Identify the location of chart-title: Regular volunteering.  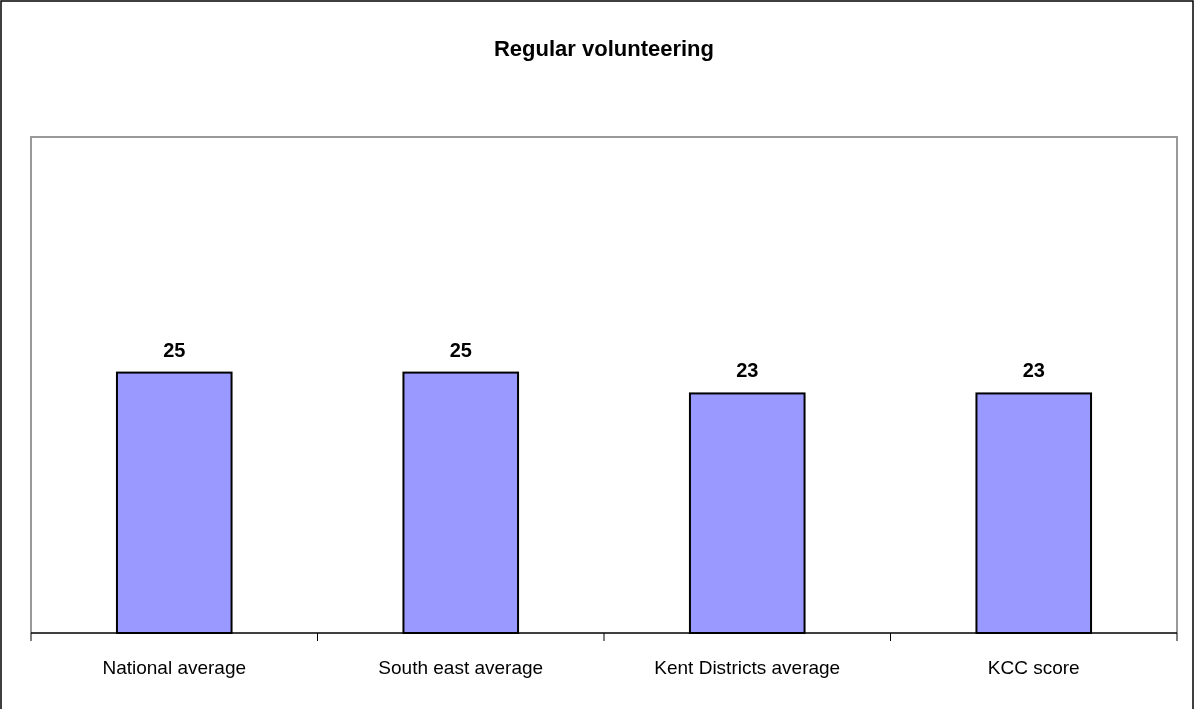
(604, 48).